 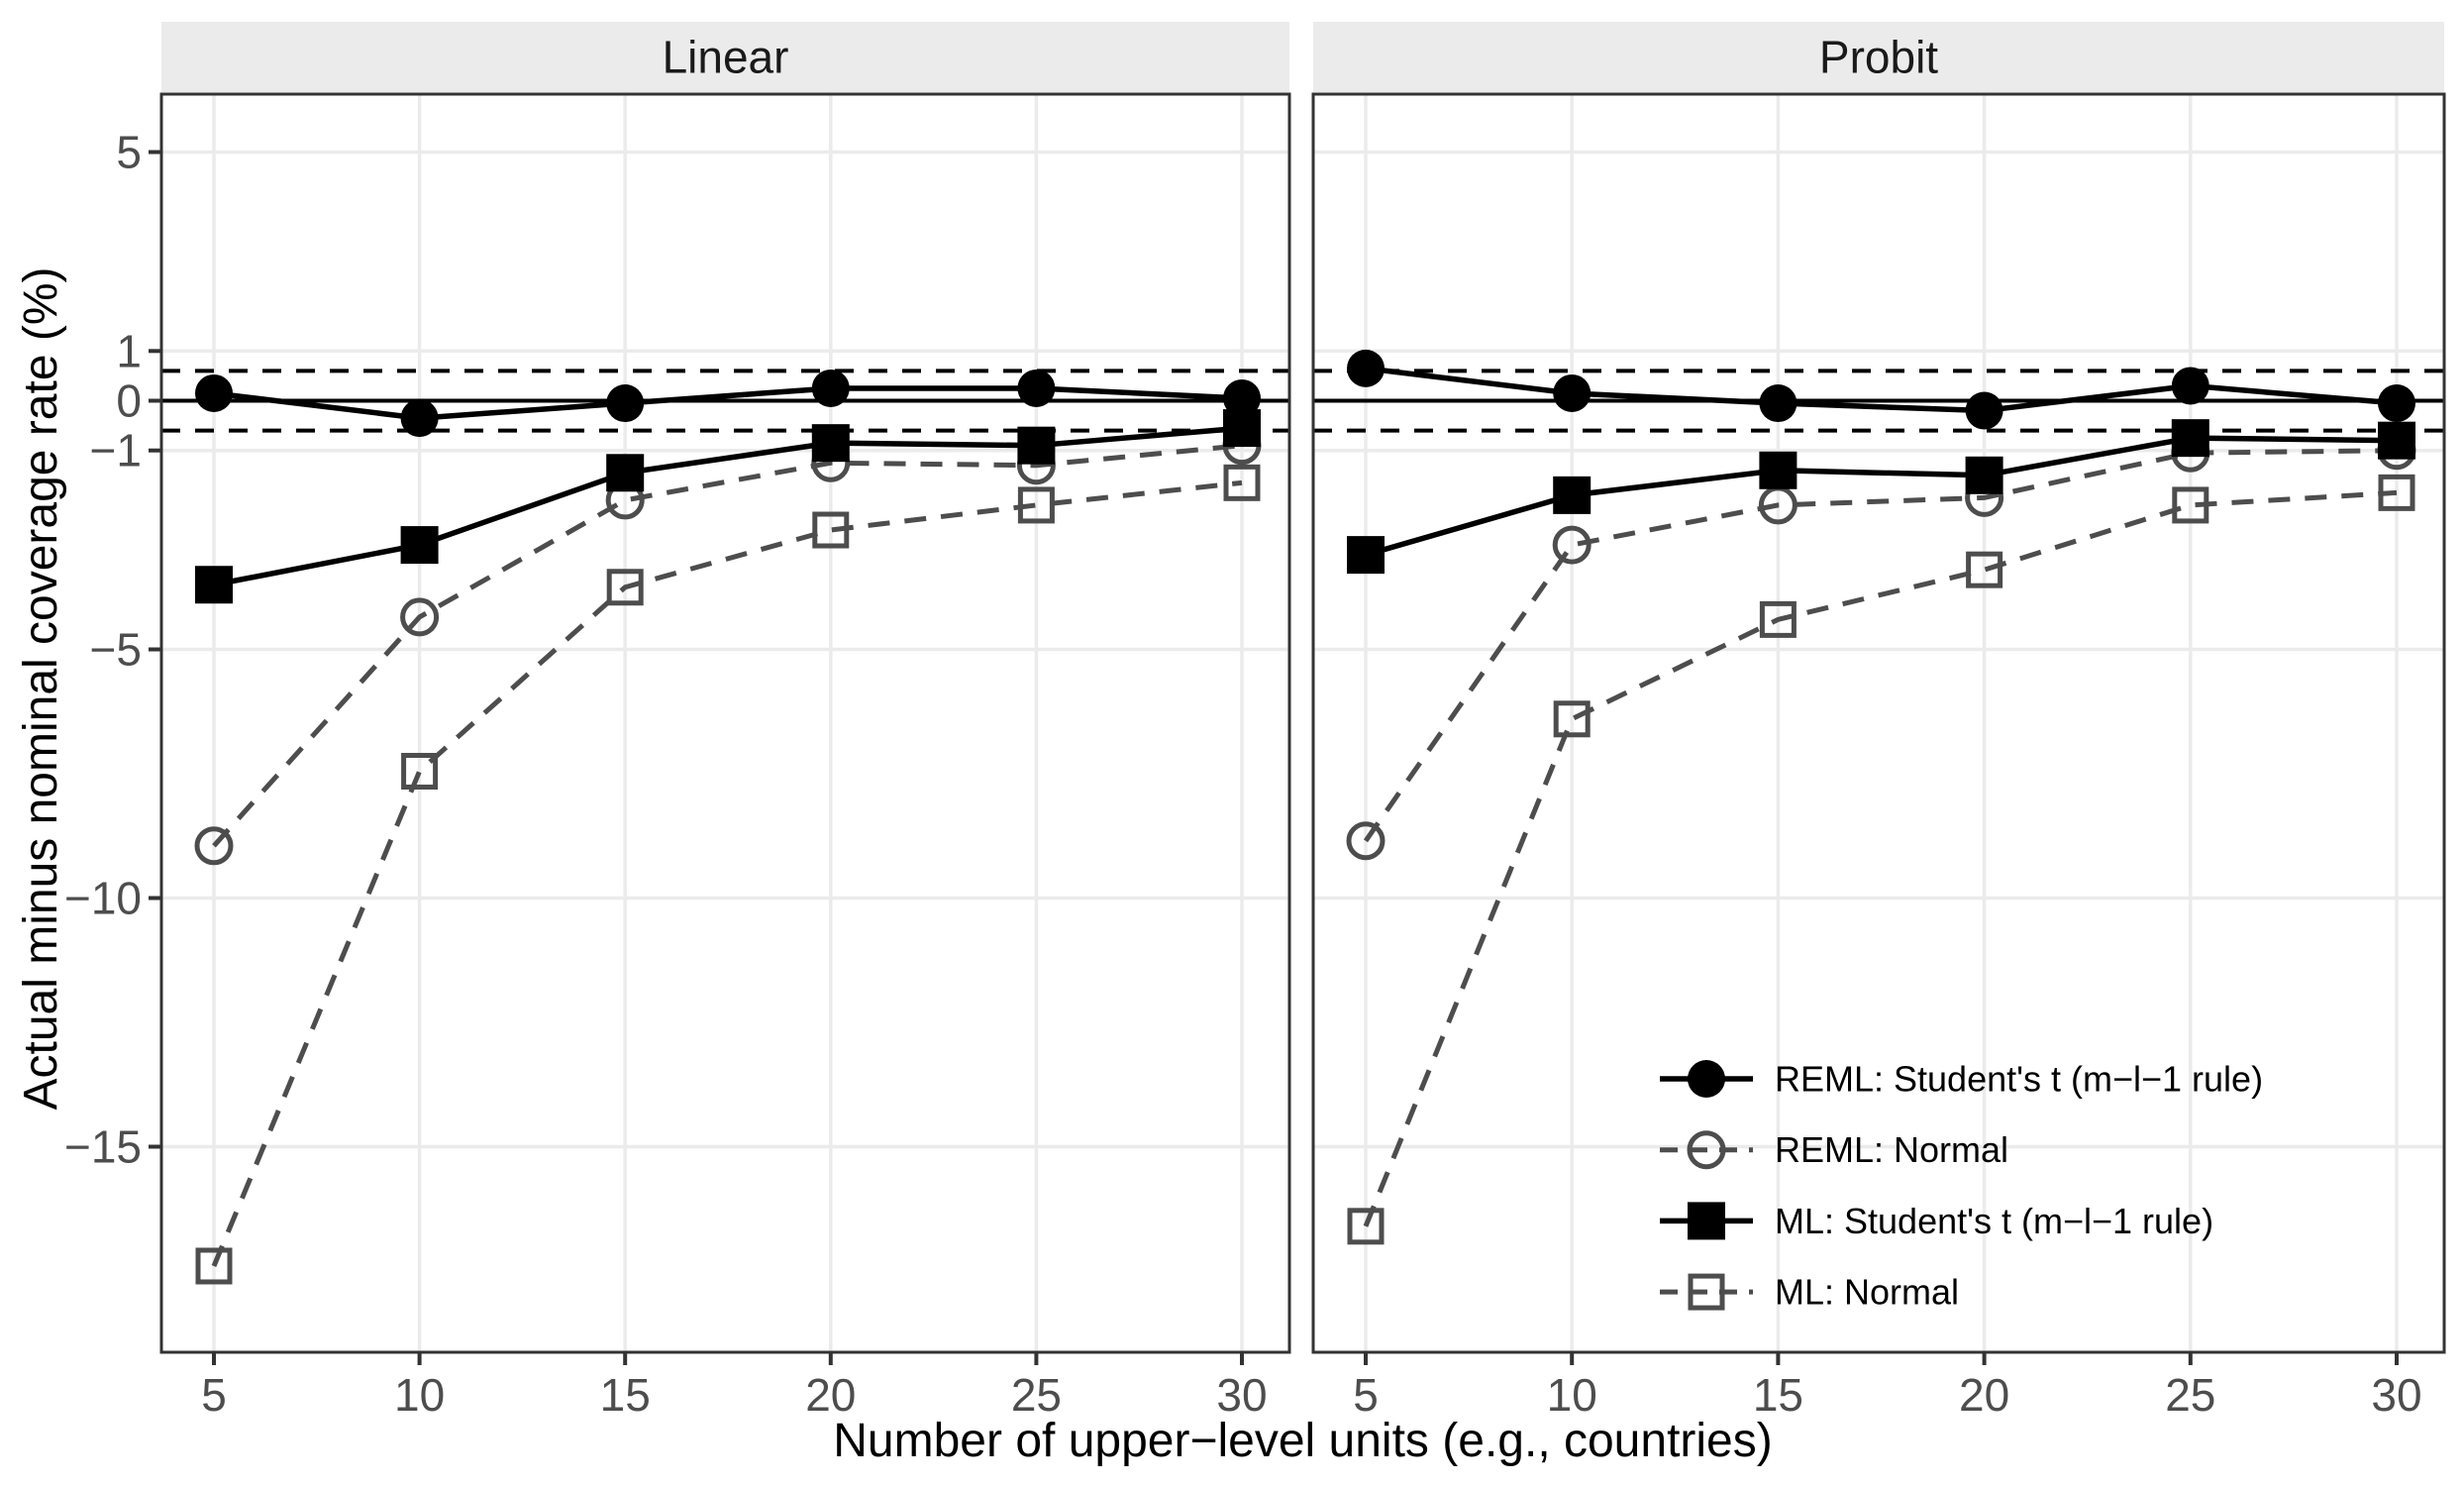 I want to click on y-tick-label: −10, so click(x=103, y=899).